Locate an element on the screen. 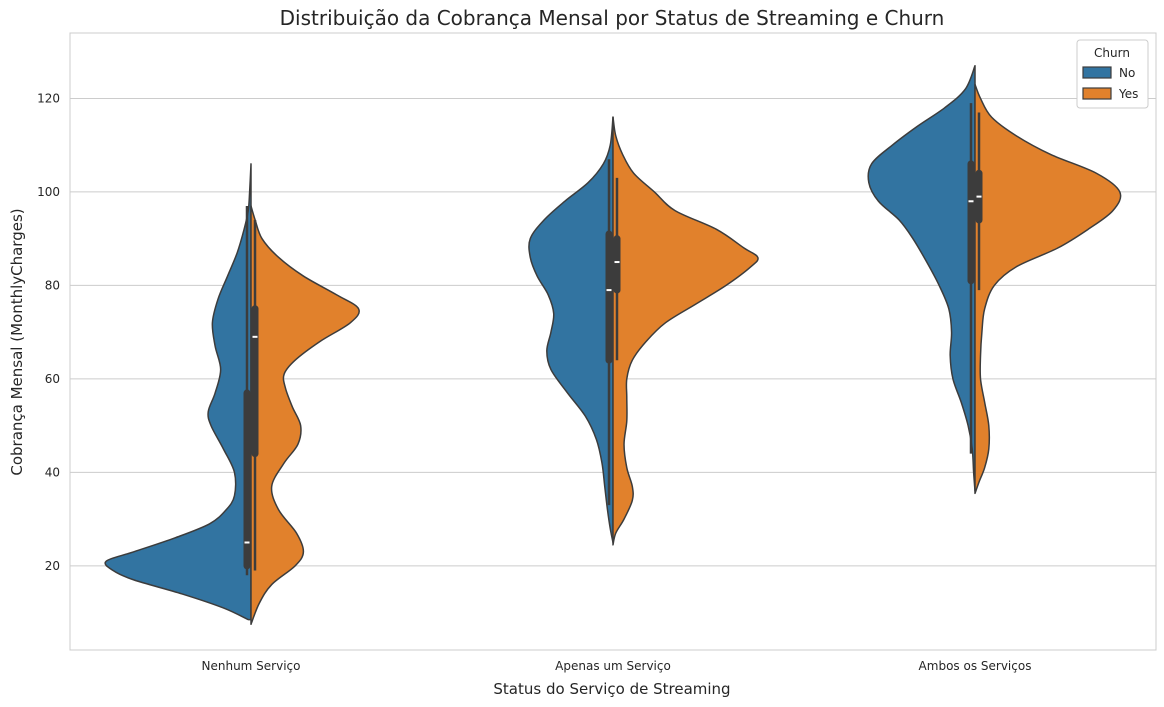  violin-no-apenas-um-servico is located at coordinates (571, 330).